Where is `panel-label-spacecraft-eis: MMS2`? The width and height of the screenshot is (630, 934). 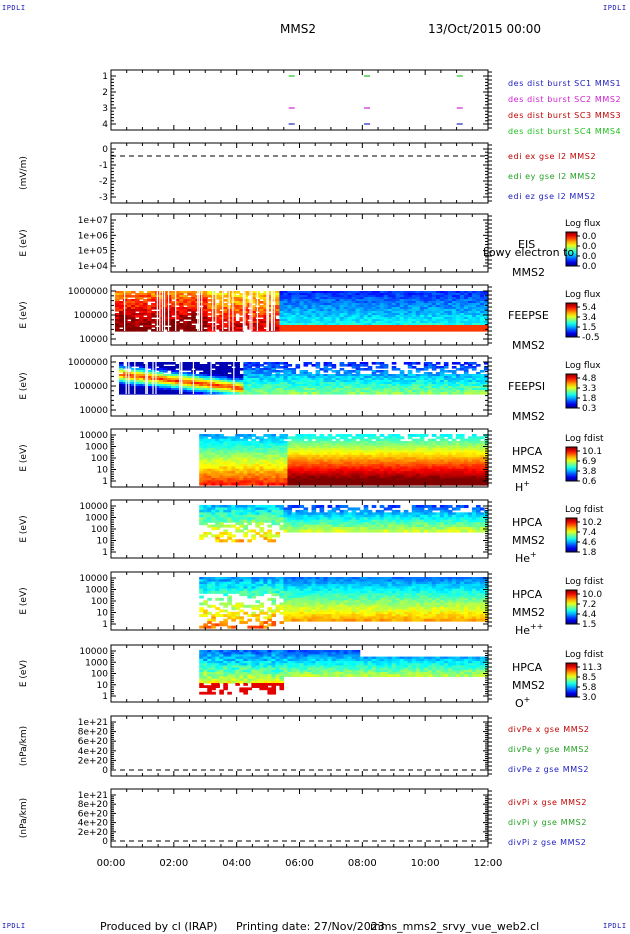
panel-label-spacecraft-eis: MMS2 is located at coordinates (528, 272).